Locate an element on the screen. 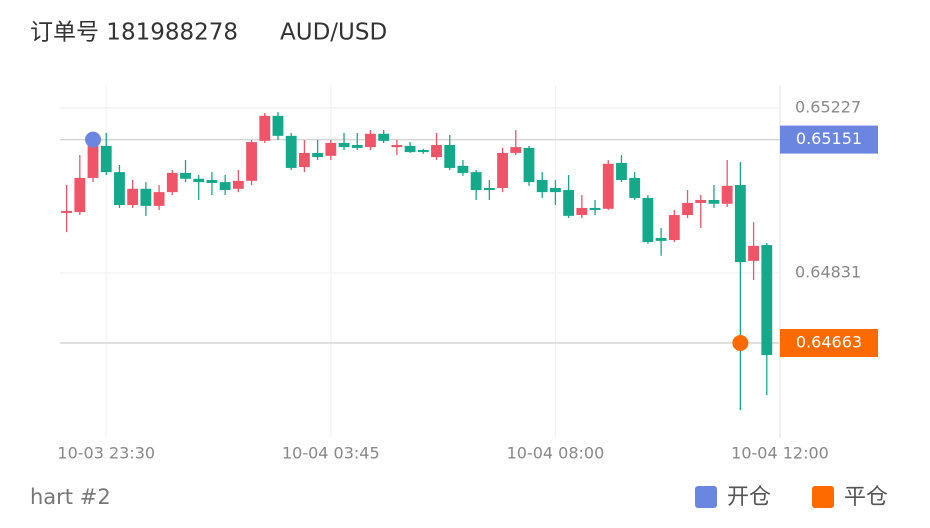  footer-label: hart #2 is located at coordinates (70, 497).